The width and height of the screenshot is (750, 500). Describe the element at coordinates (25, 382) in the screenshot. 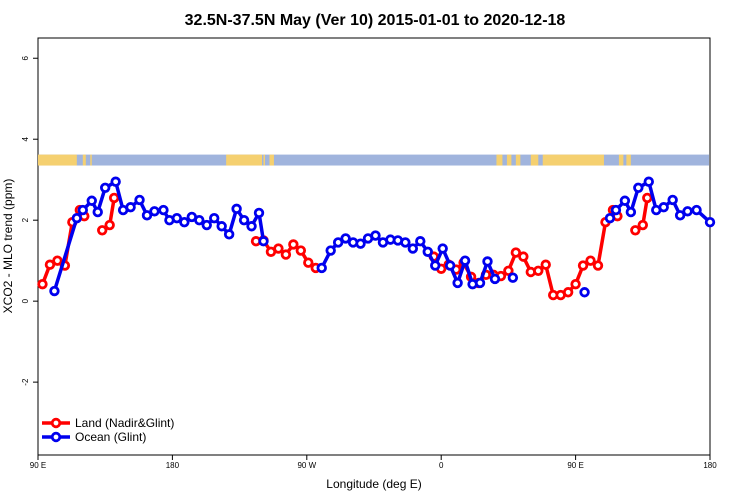

I see `y-tick-label: -2` at that location.